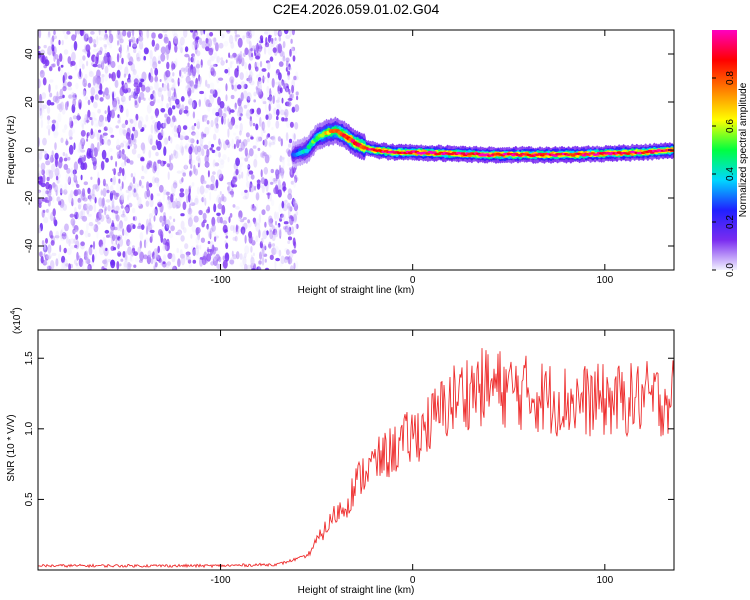 The height and width of the screenshot is (600, 750). What do you see at coordinates (29, 428) in the screenshot?
I see `y-tick-label: 1.0` at bounding box center [29, 428].